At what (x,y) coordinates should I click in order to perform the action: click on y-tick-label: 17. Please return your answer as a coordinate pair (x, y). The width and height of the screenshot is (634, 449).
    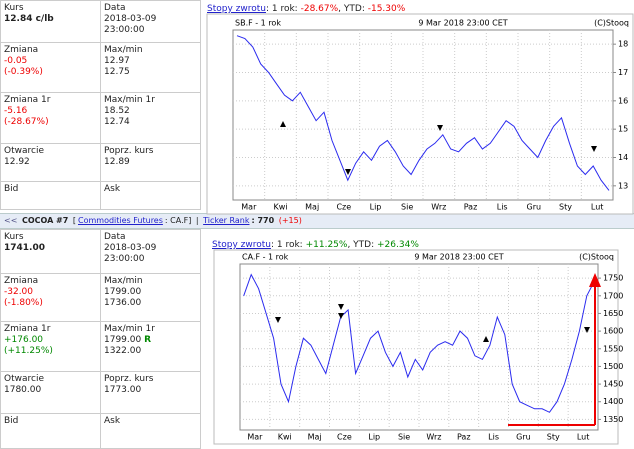
    Looking at the image, I should click on (623, 72).